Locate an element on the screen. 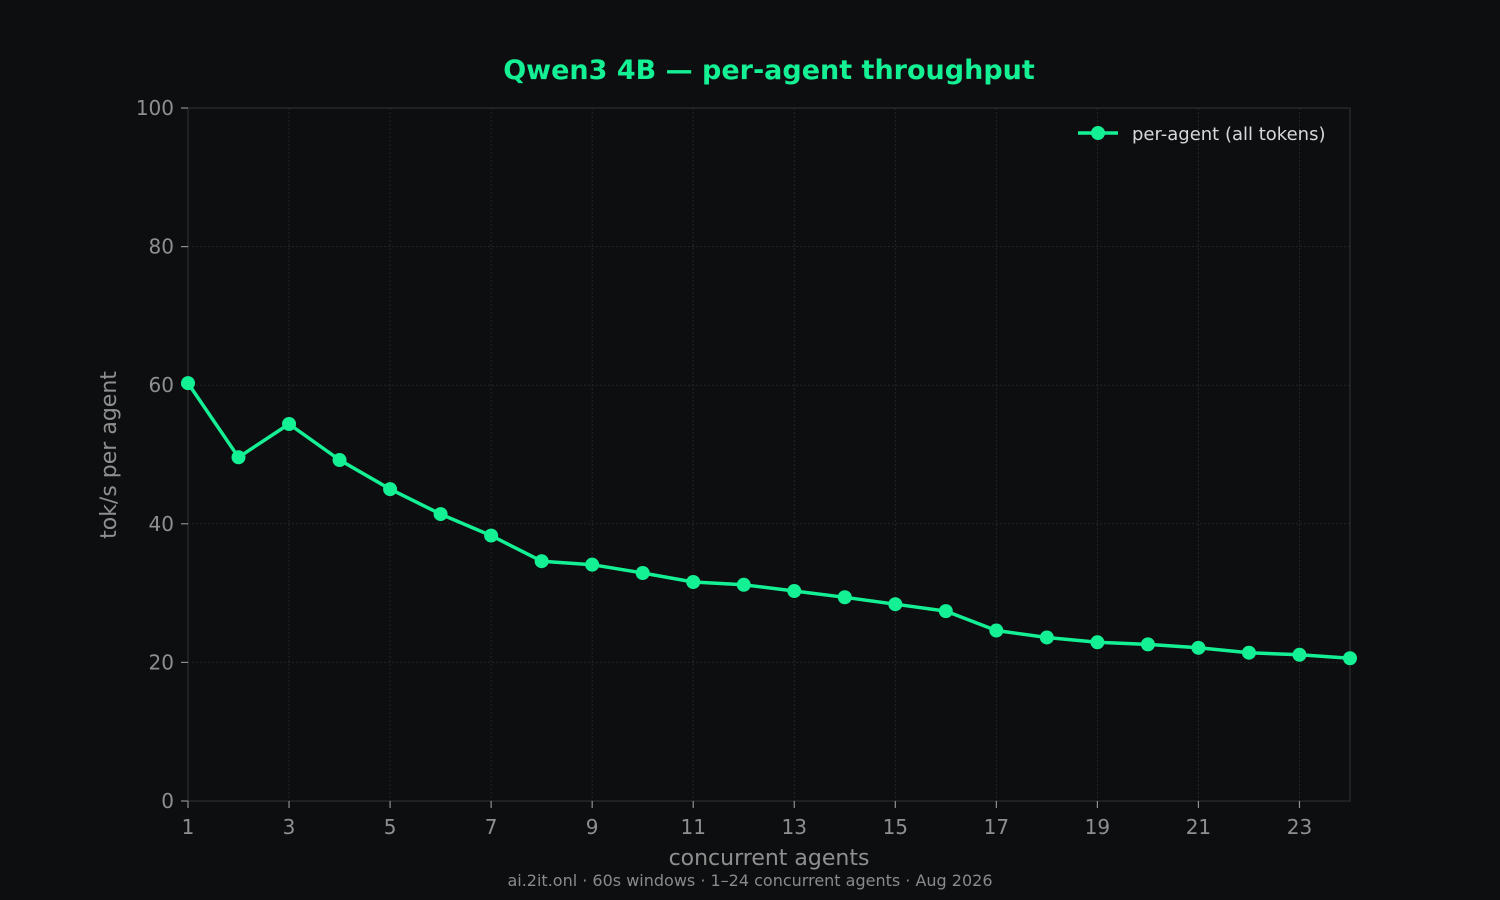 Image resolution: width=1500 pixels, height=900 pixels. x-tick-label: 17 is located at coordinates (996, 827).